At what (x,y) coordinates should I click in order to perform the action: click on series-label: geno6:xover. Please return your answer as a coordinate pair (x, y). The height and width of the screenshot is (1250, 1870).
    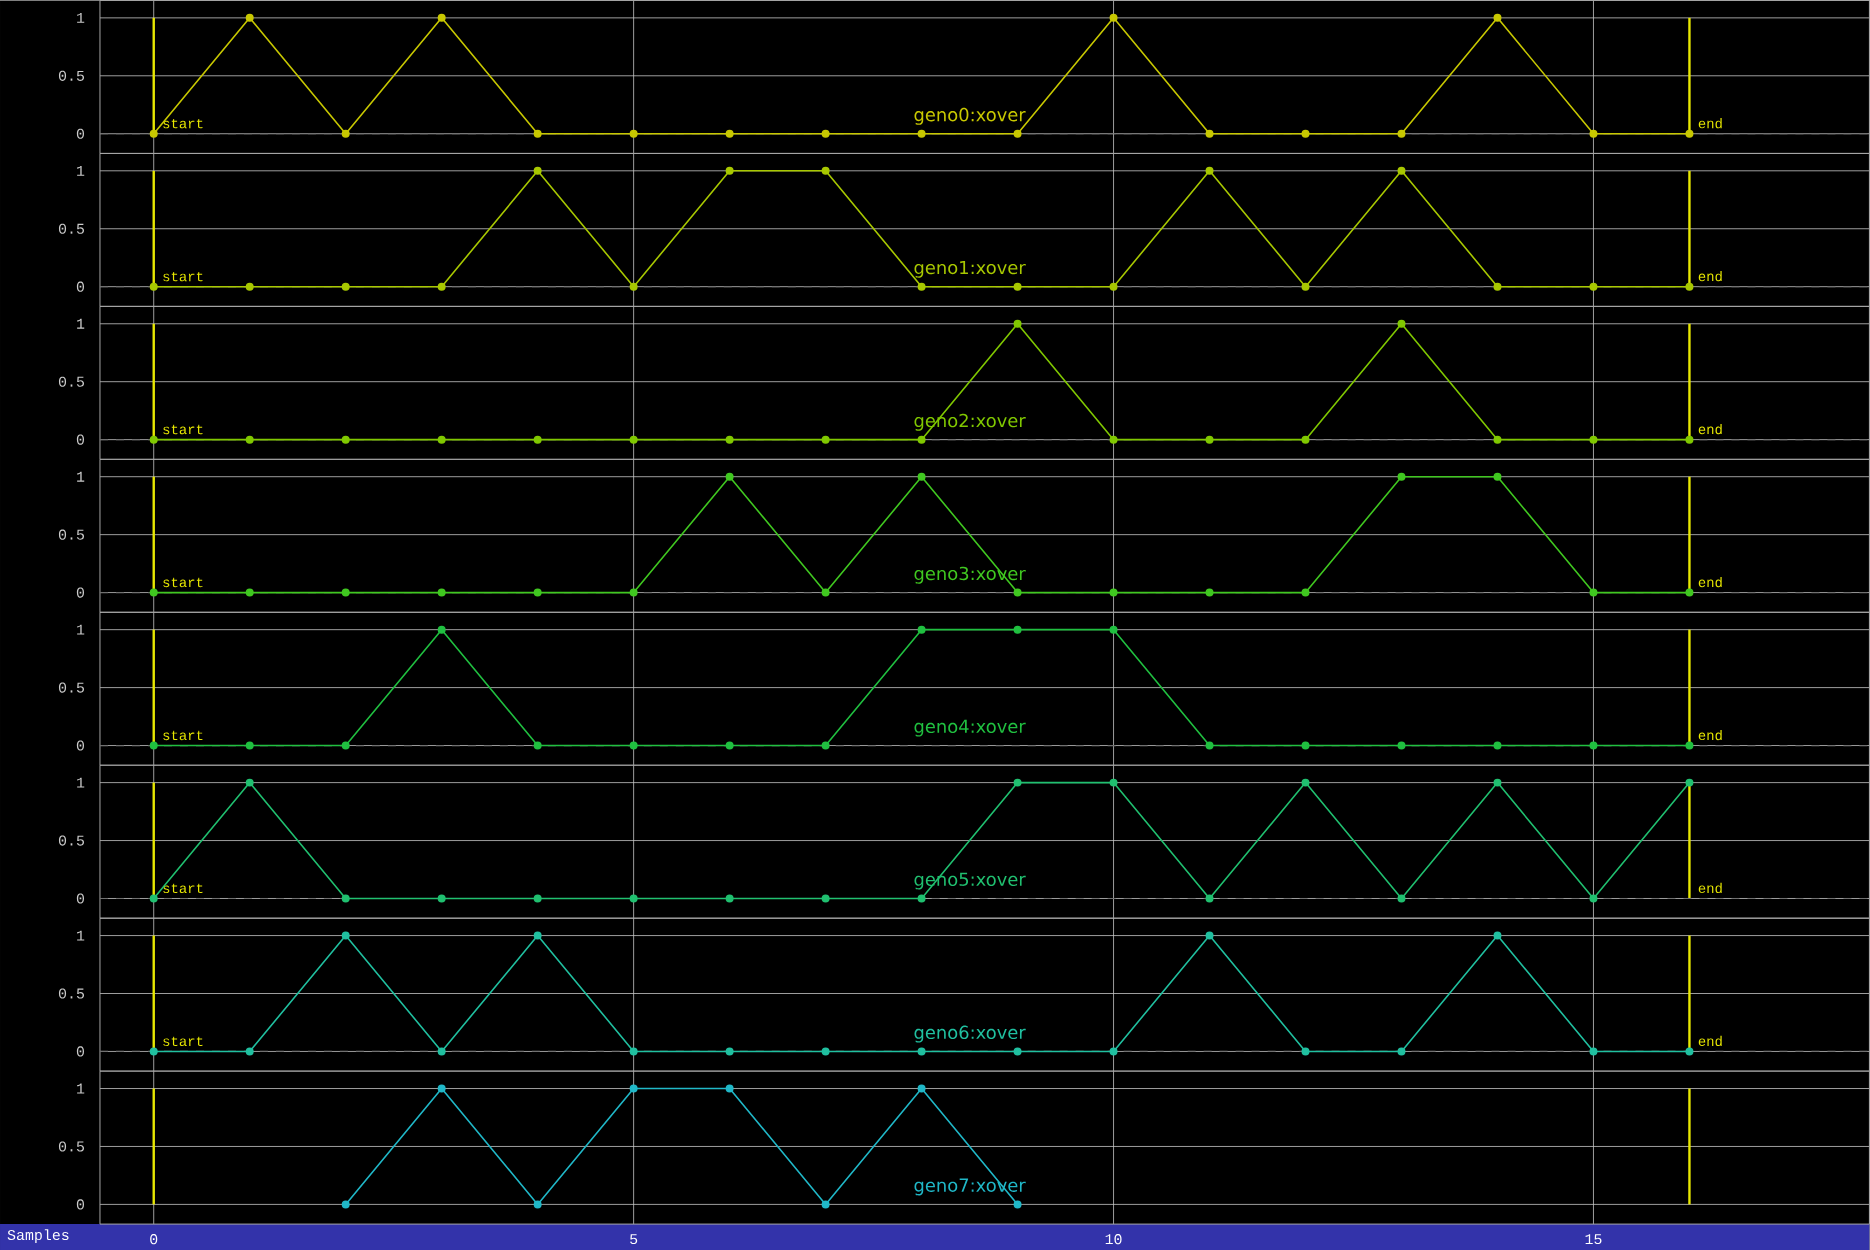
    Looking at the image, I should click on (970, 1034).